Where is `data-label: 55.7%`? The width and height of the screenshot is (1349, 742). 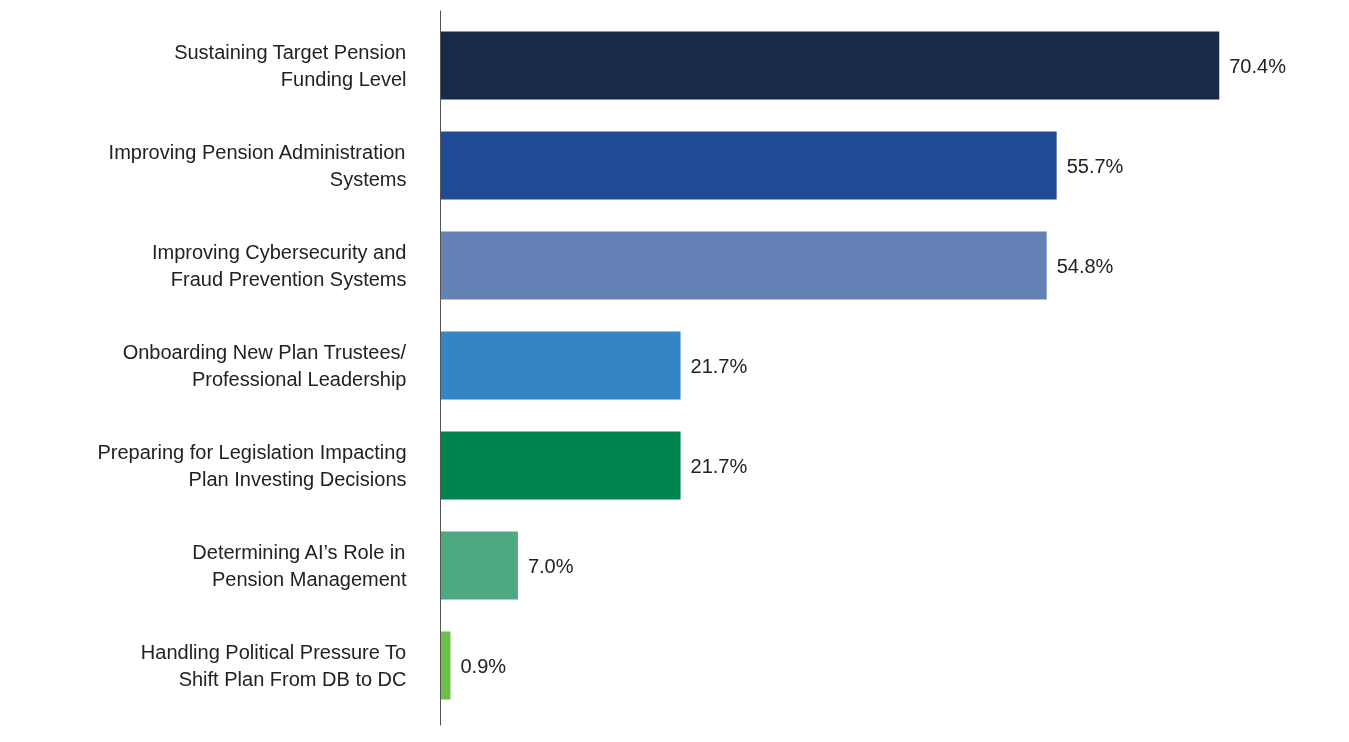
data-label: 55.7% is located at coordinates (1095, 165).